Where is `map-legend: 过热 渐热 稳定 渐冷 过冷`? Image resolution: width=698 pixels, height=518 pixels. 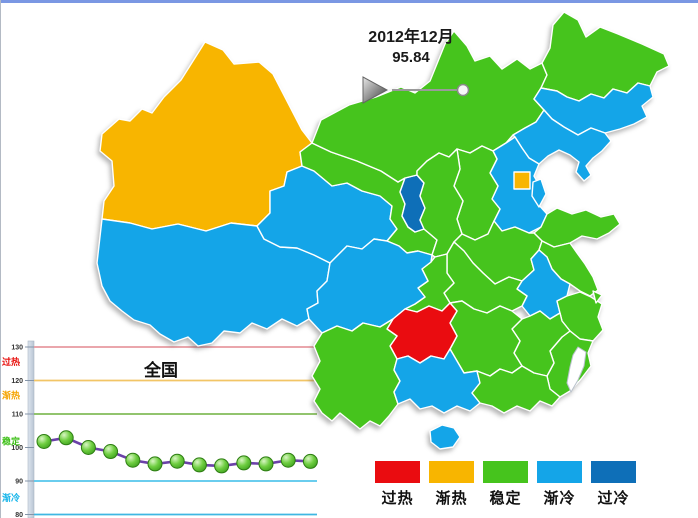 map-legend: 过热 渐热 稳定 渐冷 过冷 is located at coordinates (505, 484).